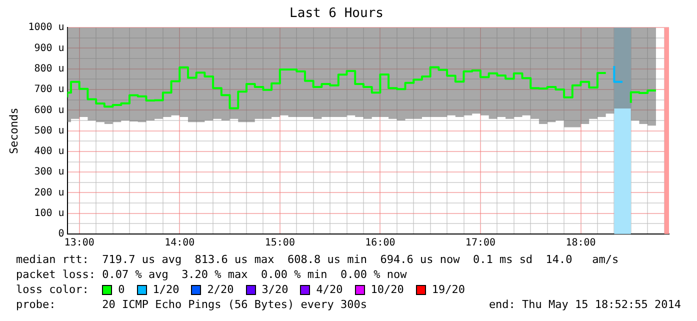  Describe the element at coordinates (337, 14) in the screenshot. I see `chart-title: Last 6 Hours` at that location.